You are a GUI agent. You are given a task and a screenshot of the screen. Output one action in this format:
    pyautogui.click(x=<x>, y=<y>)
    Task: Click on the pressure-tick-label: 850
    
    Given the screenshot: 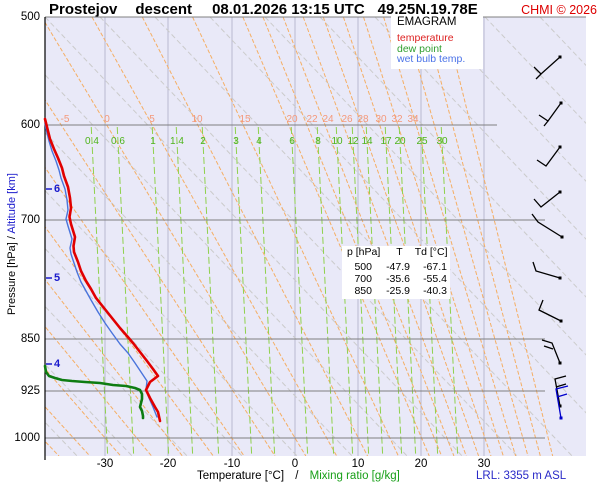 What is the action you would take?
    pyautogui.click(x=30, y=339)
    